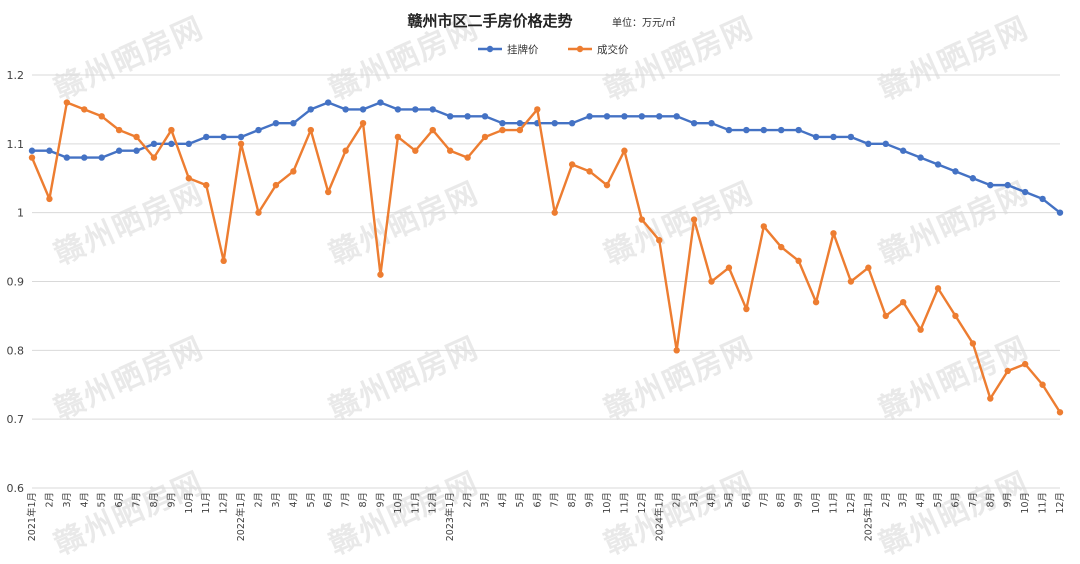 The image size is (1080, 564). Describe the element at coordinates (868, 516) in the screenshot. I see `x-tick-label: 2025年1月` at that location.